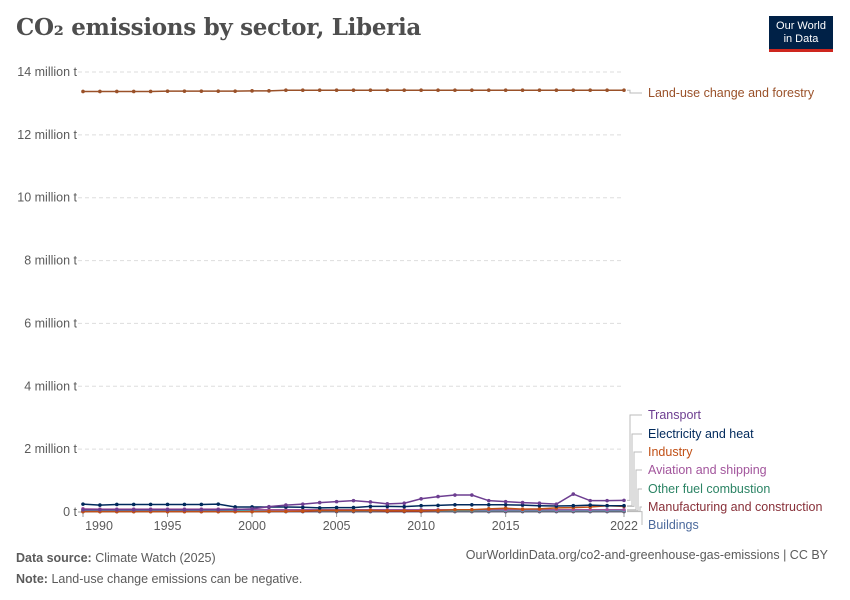  I want to click on x-tick-label: 2000, so click(252, 526).